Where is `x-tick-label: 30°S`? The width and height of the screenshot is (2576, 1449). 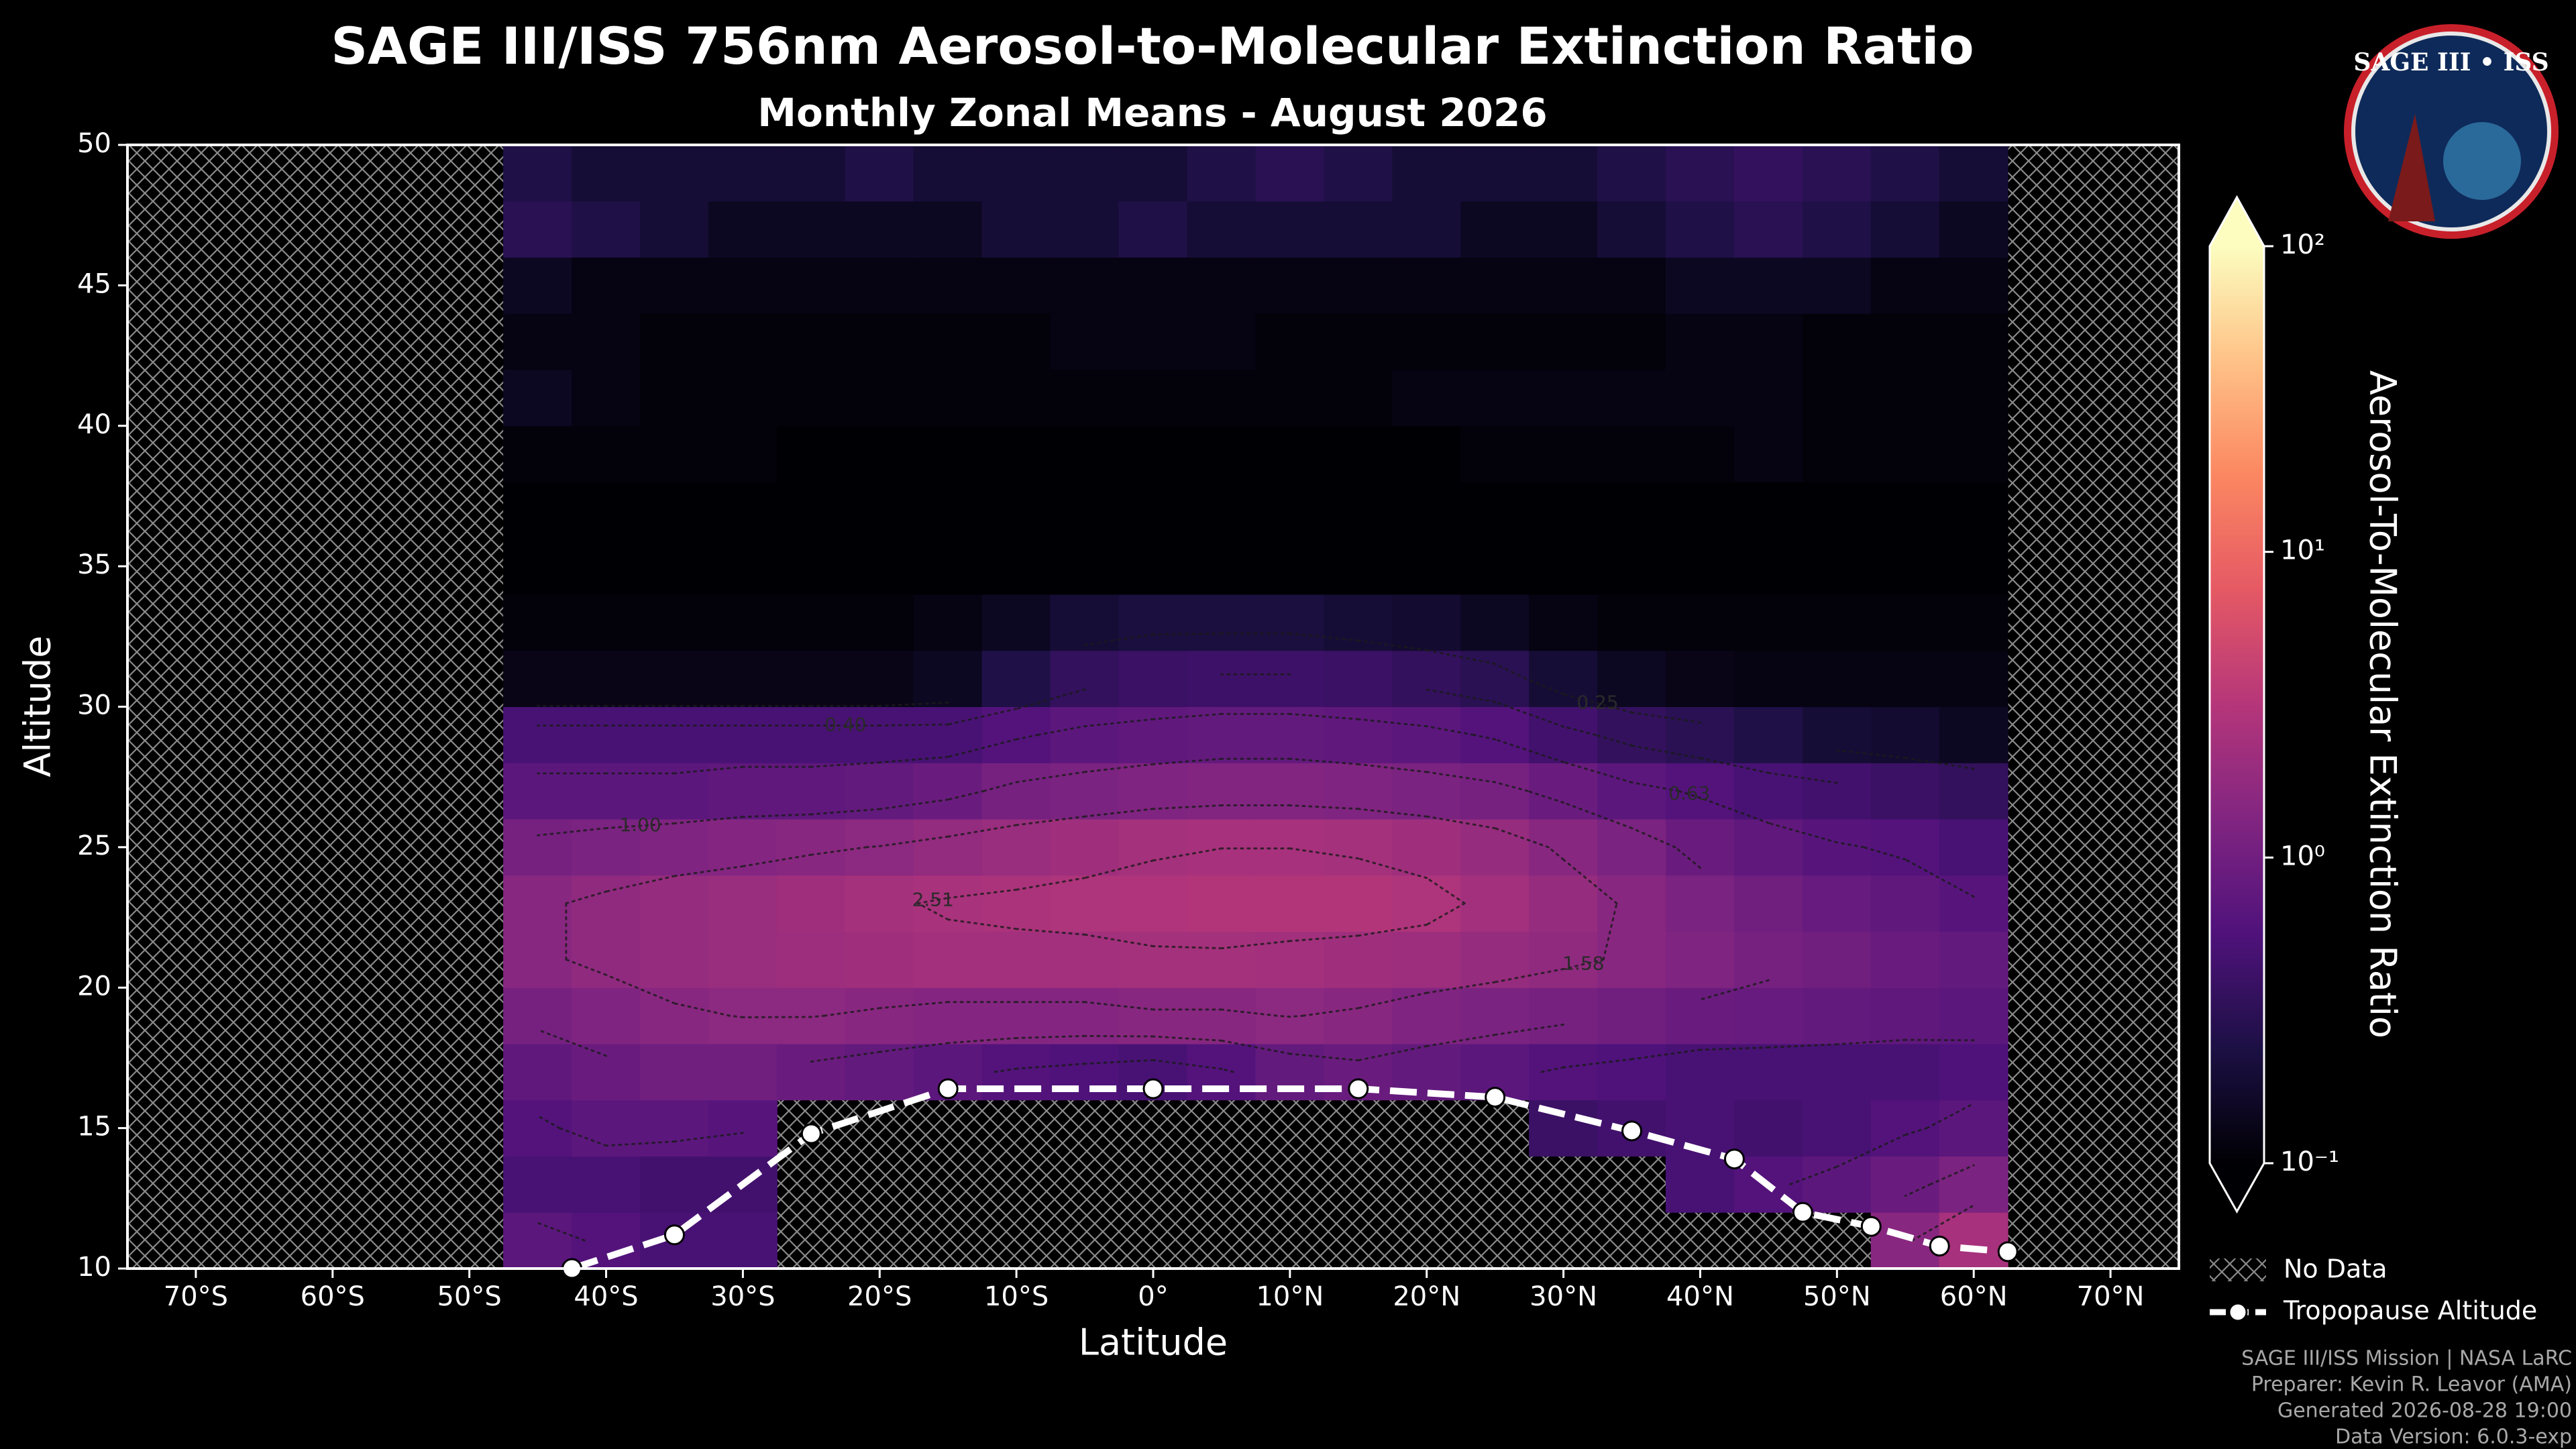
x-tick-label: 30°S is located at coordinates (742, 1296).